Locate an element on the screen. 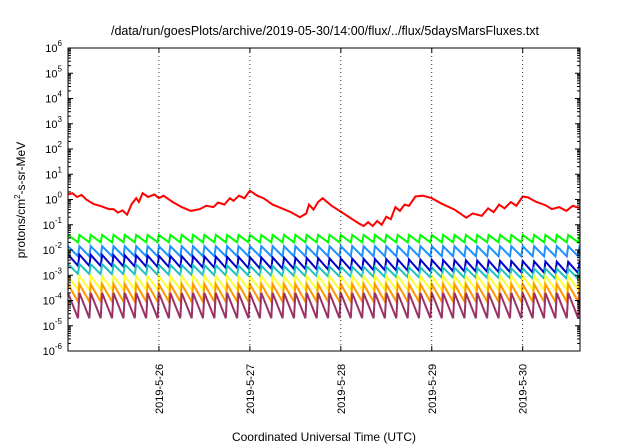 The image size is (640, 448). y-tick-label: 10² is located at coordinates (53, 148).